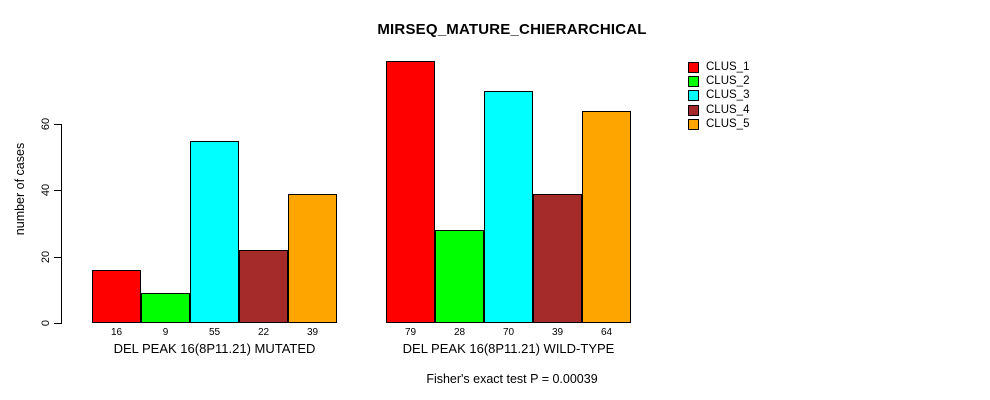 Image resolution: width=990 pixels, height=400 pixels. Describe the element at coordinates (728, 66) in the screenshot. I see `legend-label: CLUS_1` at that location.